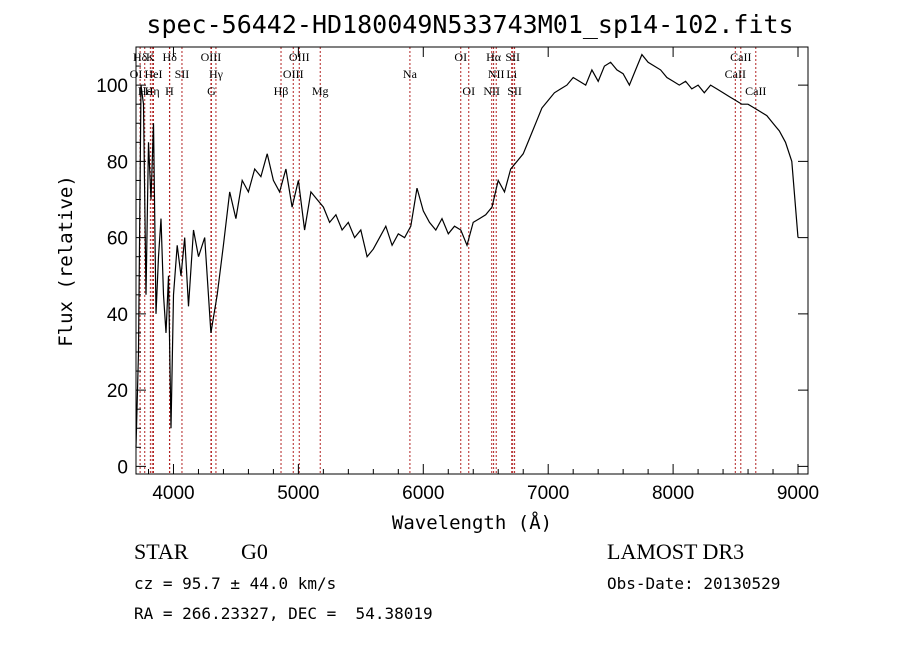  What do you see at coordinates (673, 493) in the screenshot?
I see `x-tick-label: 8000` at bounding box center [673, 493].